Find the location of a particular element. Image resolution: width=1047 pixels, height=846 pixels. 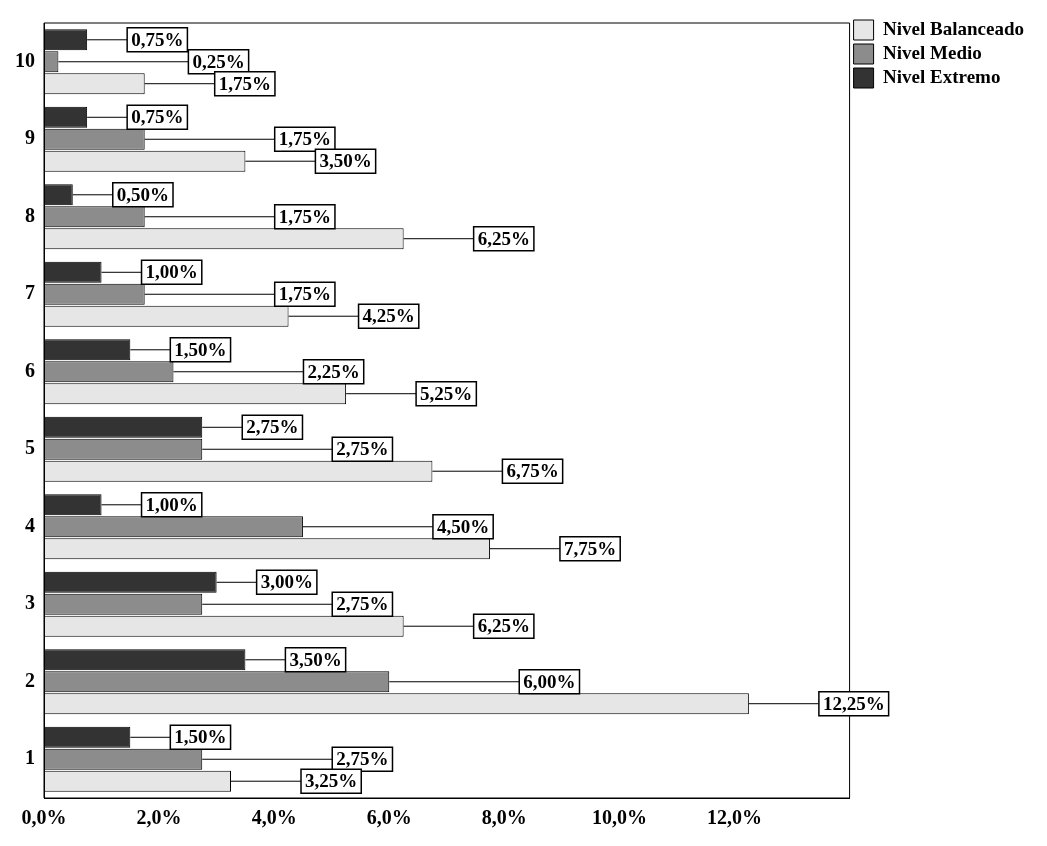

x-tick-label: 2,0% is located at coordinates (159, 817).